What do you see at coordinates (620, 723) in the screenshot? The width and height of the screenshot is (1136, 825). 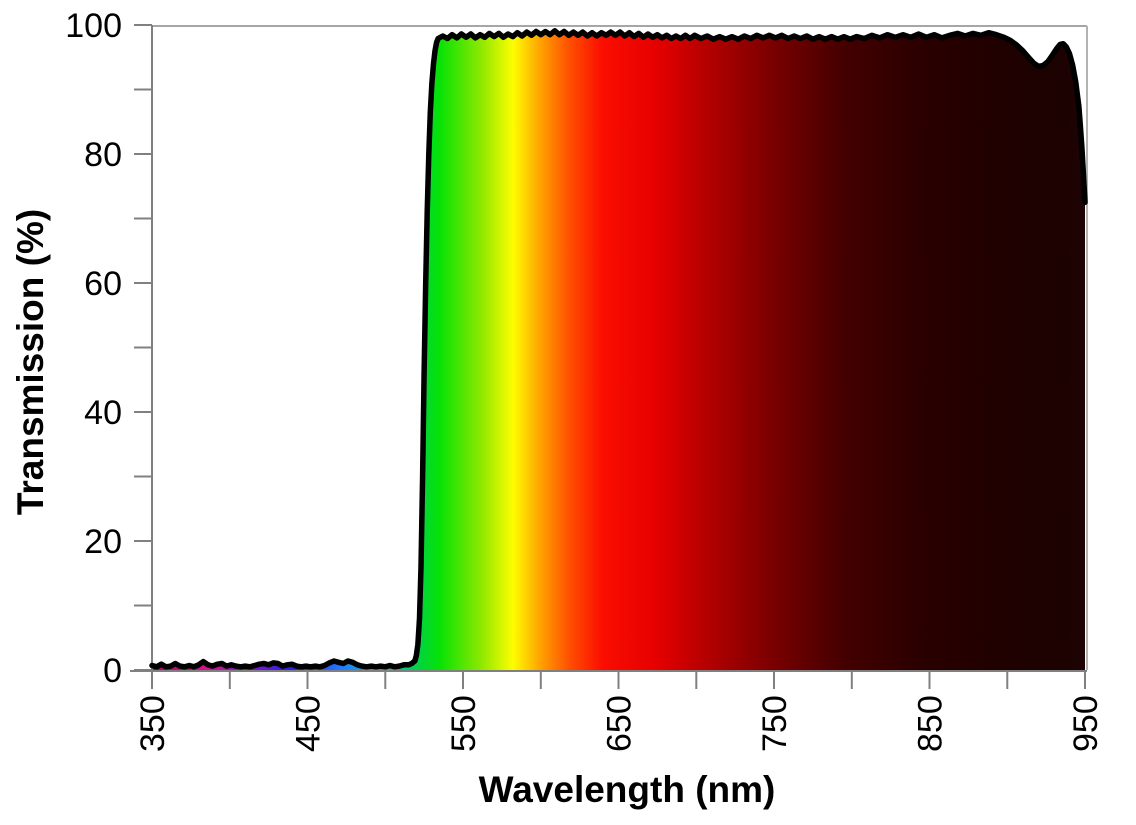 I see `x-tick-label: 650` at bounding box center [620, 723].